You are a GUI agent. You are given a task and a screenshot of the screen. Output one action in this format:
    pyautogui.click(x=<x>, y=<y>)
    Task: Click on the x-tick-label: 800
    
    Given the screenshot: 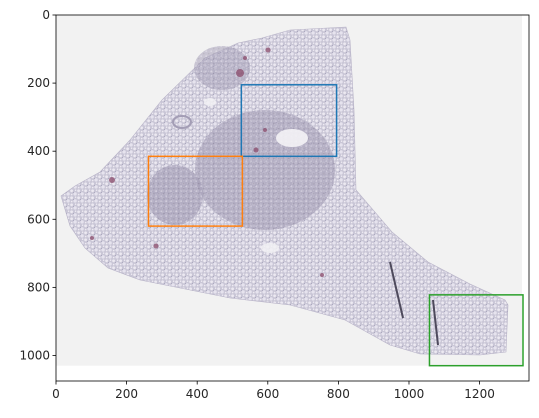 What is the action you would take?
    pyautogui.click(x=338, y=394)
    